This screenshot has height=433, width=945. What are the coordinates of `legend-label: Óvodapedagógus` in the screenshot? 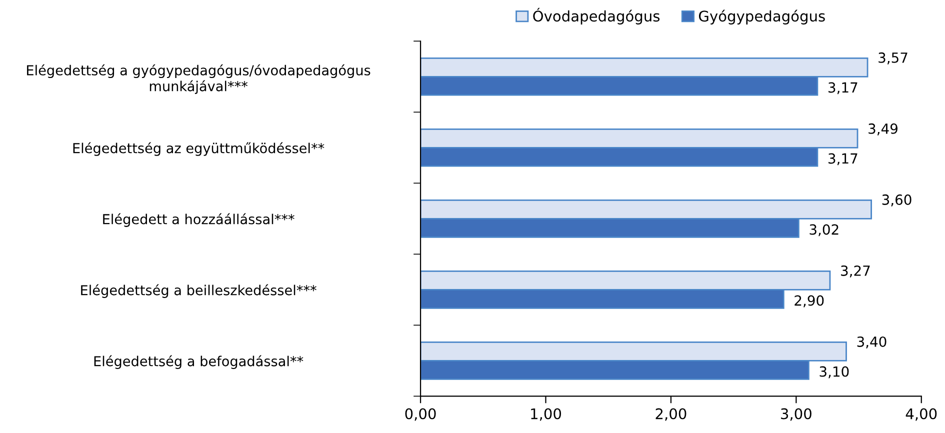 It's located at (596, 16).